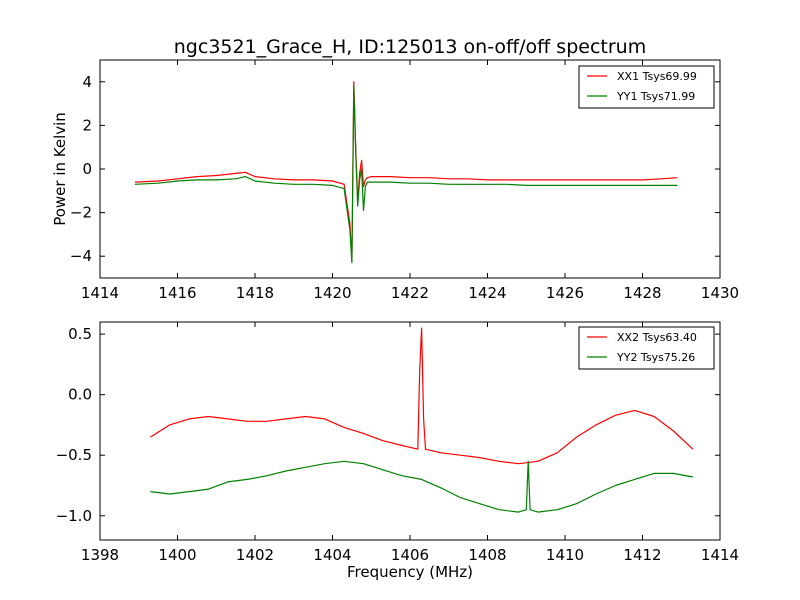  What do you see at coordinates (87, 169) in the screenshot?
I see `top-y-tick-label: 0` at bounding box center [87, 169].